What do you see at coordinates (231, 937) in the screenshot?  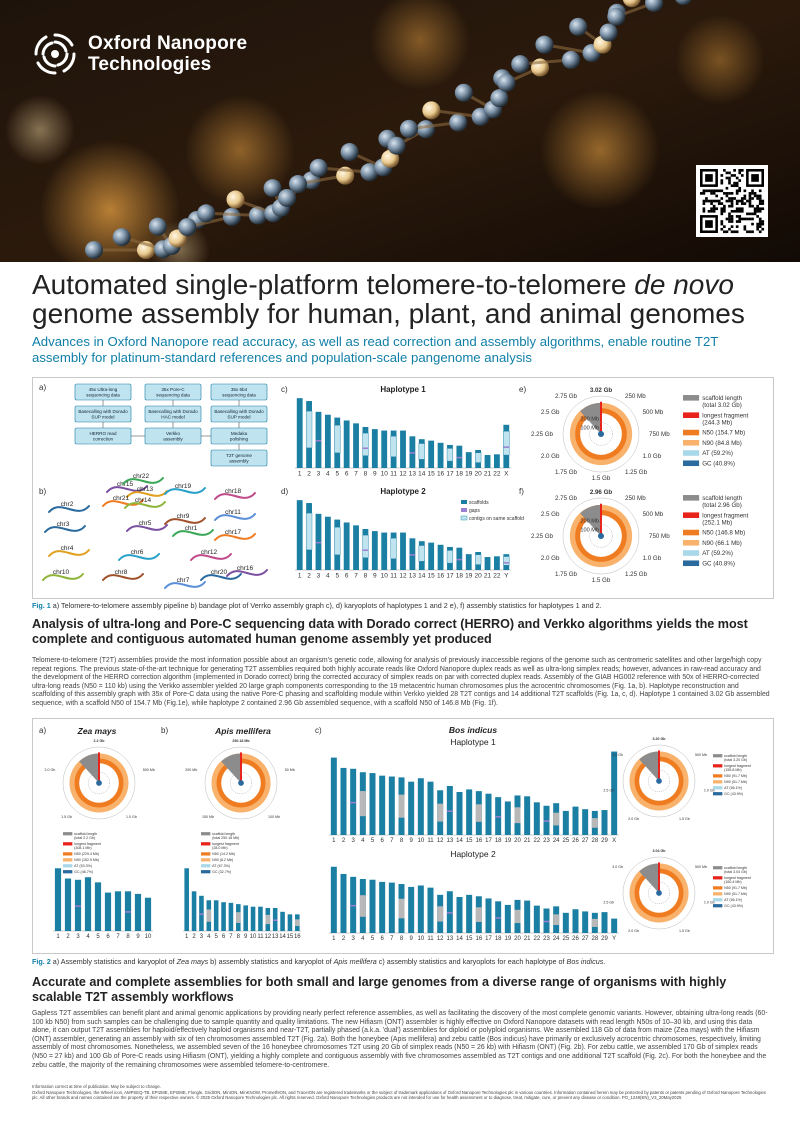 I see `karyo-tick: 7` at bounding box center [231, 937].